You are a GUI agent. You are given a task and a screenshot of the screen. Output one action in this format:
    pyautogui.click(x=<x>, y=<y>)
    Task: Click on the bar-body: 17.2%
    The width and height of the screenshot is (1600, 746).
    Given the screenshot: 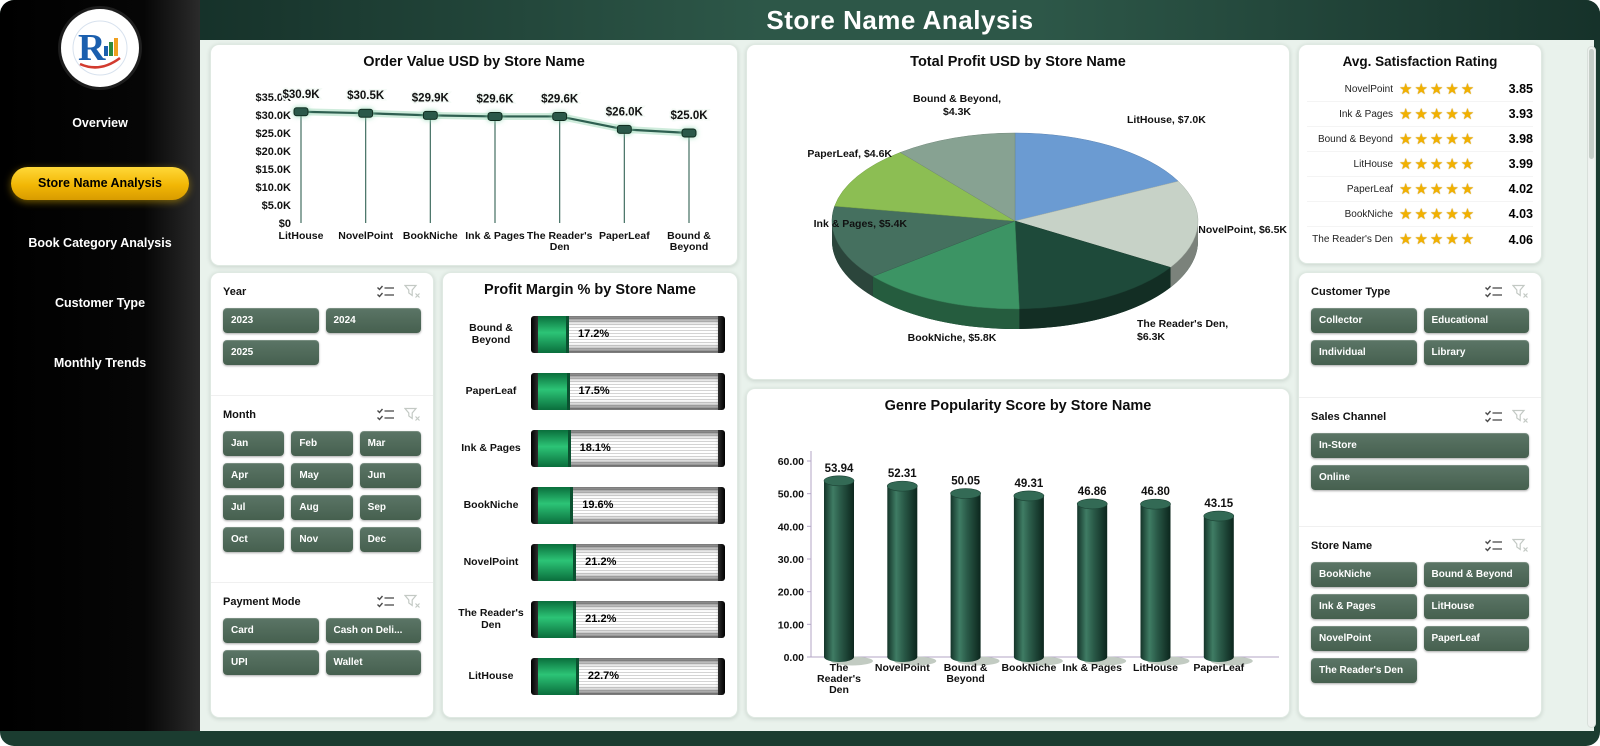 What is the action you would take?
    pyautogui.click(x=628, y=334)
    